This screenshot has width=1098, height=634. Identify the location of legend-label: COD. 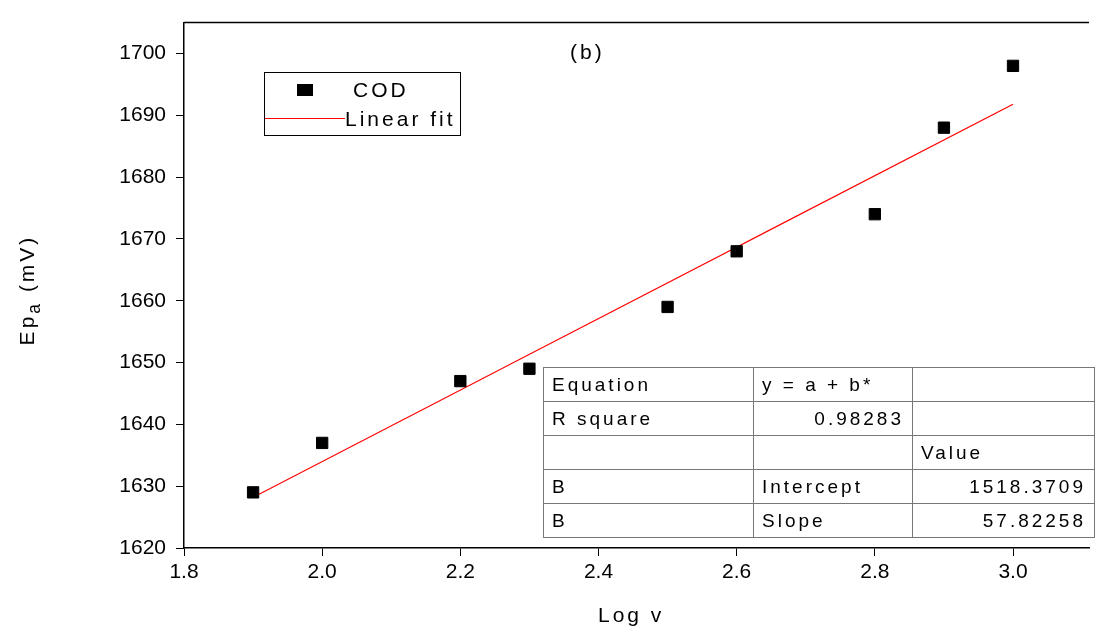
(381, 89).